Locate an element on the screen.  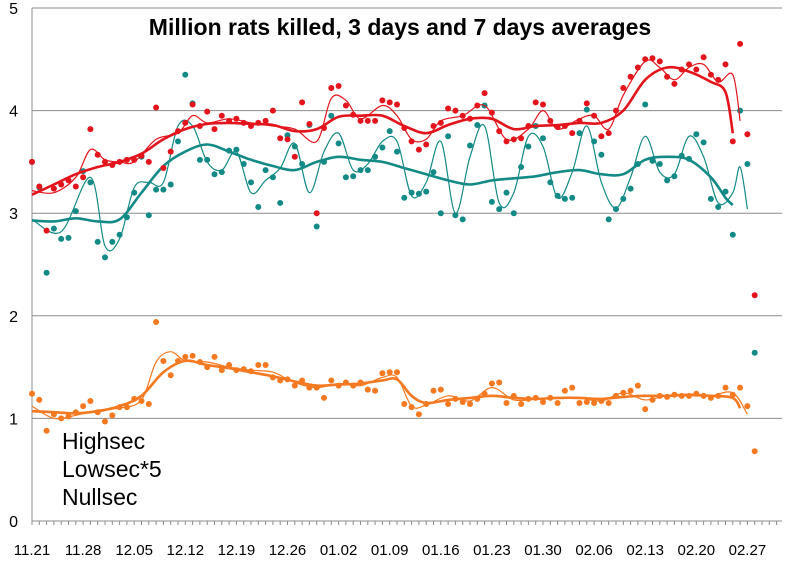
x-tick-label: 12.12 is located at coordinates (186, 550).